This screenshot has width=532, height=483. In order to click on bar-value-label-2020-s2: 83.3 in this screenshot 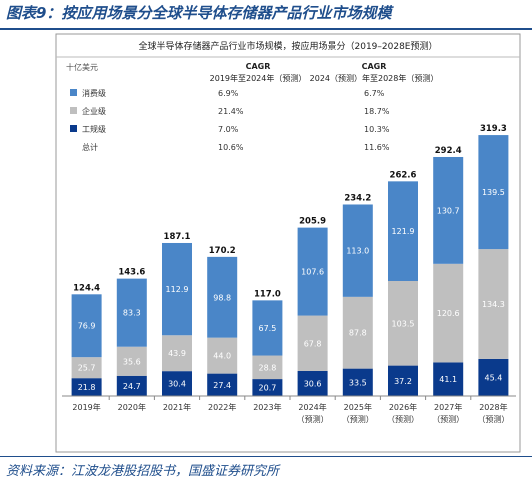, I will do `click(132, 313)`.